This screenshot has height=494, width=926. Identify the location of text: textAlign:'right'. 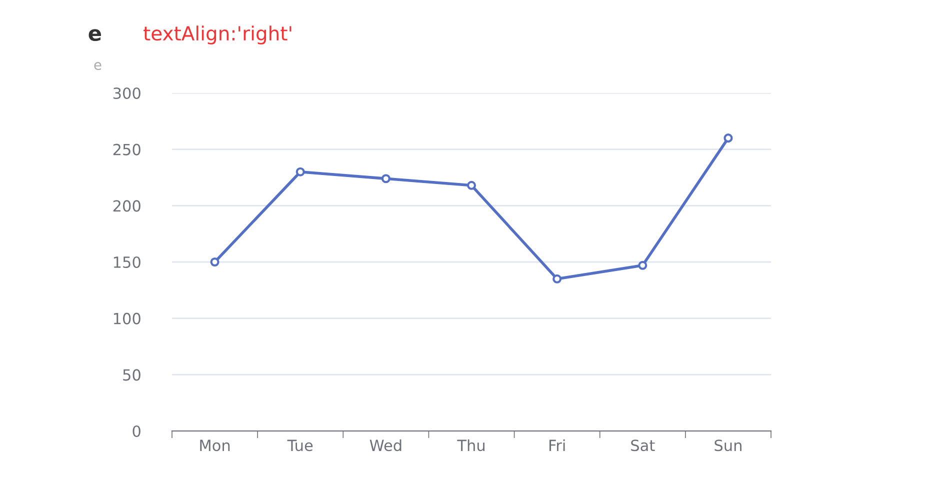
(218, 35).